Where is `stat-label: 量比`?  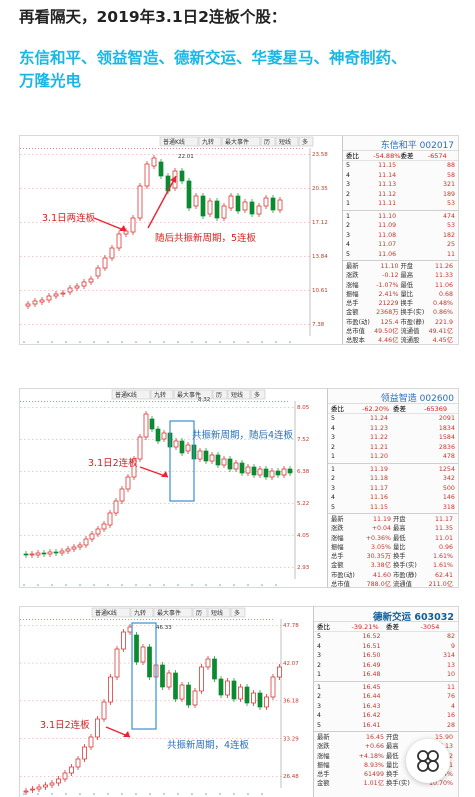 stat-label: 量比 is located at coordinates (399, 547).